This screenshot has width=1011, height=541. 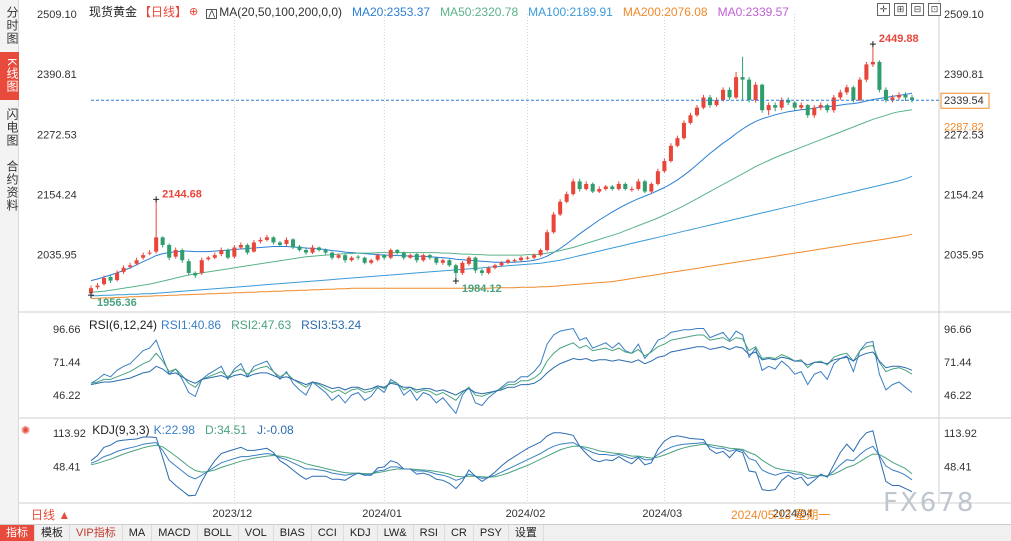 What do you see at coordinates (52, 533) in the screenshot?
I see `tab-templates: 模板` at bounding box center [52, 533].